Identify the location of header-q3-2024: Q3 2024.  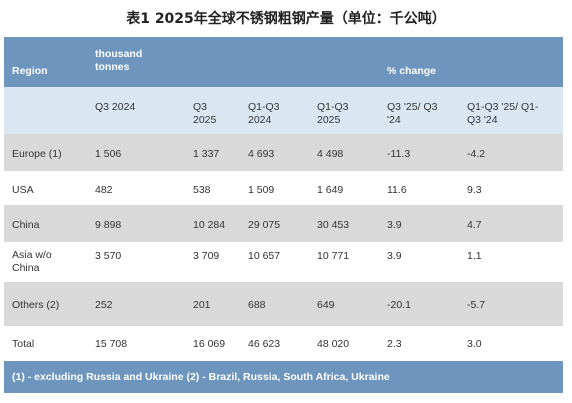
(115, 107).